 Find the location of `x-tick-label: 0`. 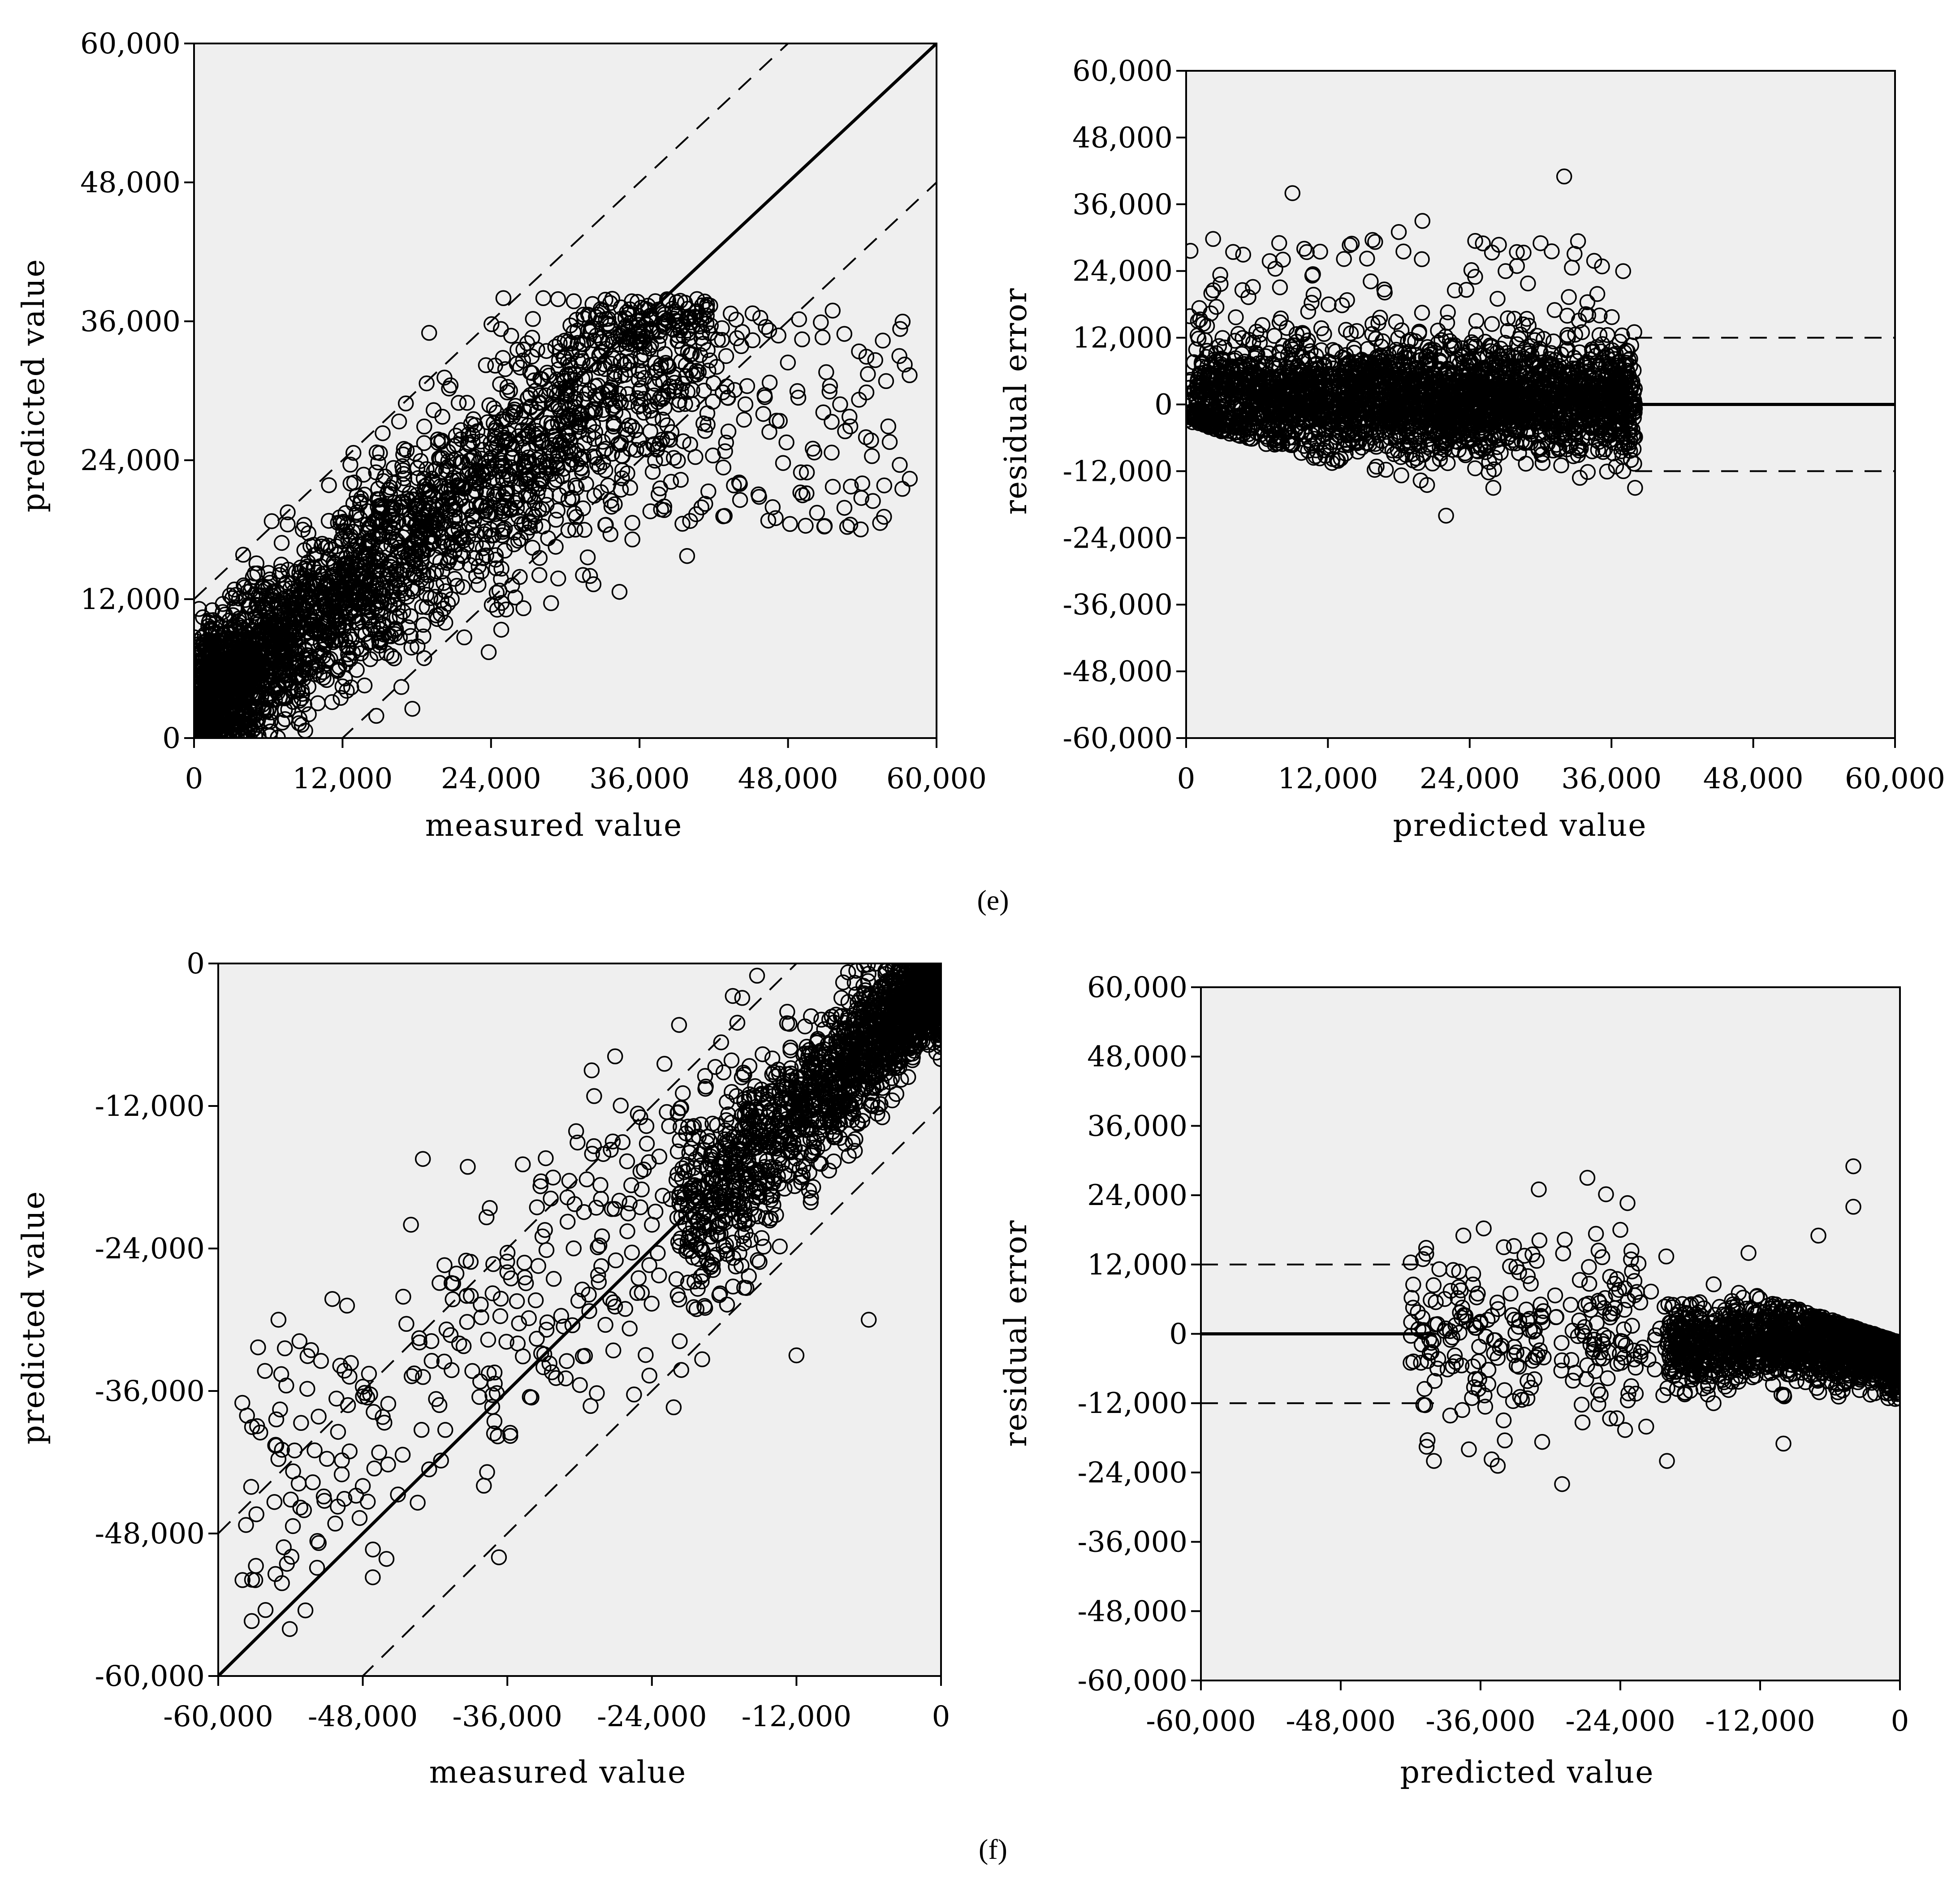

x-tick-label: 0 is located at coordinates (194, 778).